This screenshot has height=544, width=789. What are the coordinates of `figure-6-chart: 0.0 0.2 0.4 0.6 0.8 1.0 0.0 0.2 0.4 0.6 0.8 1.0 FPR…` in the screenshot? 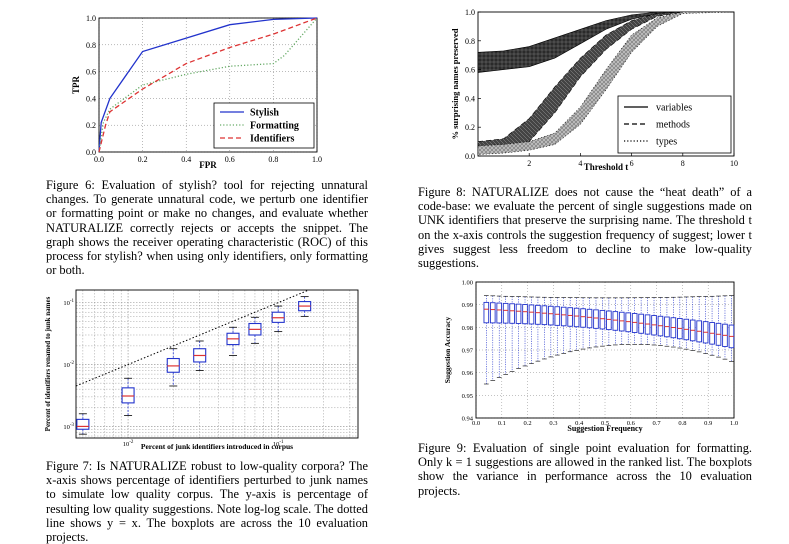 It's located at (196, 92).